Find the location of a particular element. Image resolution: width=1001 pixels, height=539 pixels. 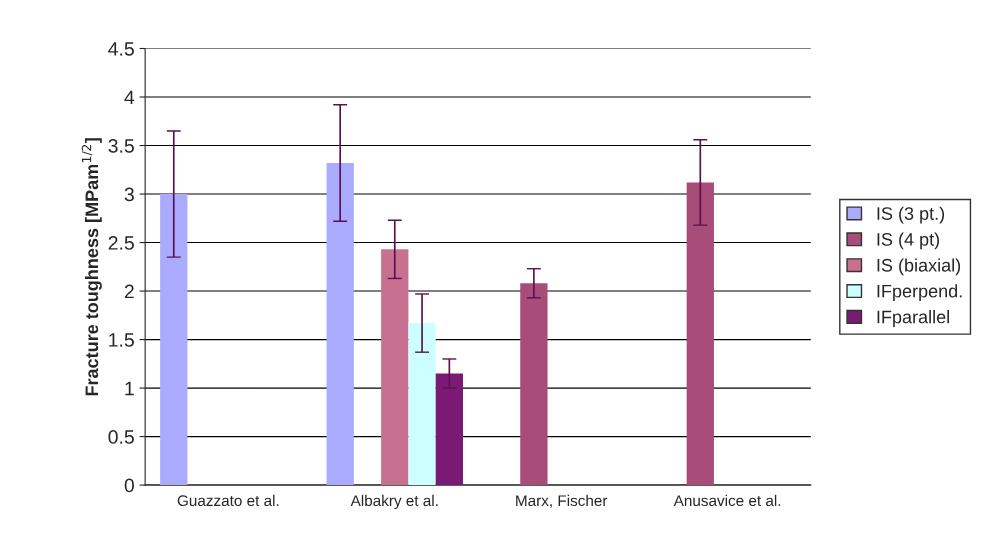

legend-label: IS (4 pt) is located at coordinates (908, 241).